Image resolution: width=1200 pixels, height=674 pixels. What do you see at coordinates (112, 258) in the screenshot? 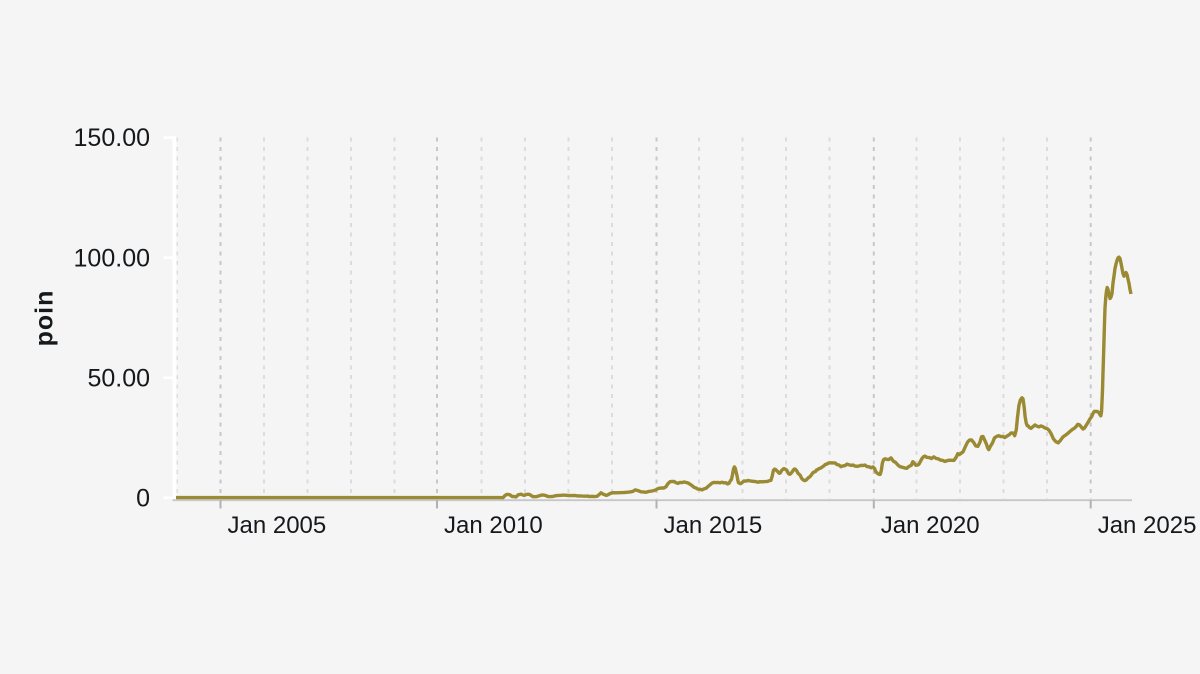
I see `svg-text: 100.00` at bounding box center [112, 258].